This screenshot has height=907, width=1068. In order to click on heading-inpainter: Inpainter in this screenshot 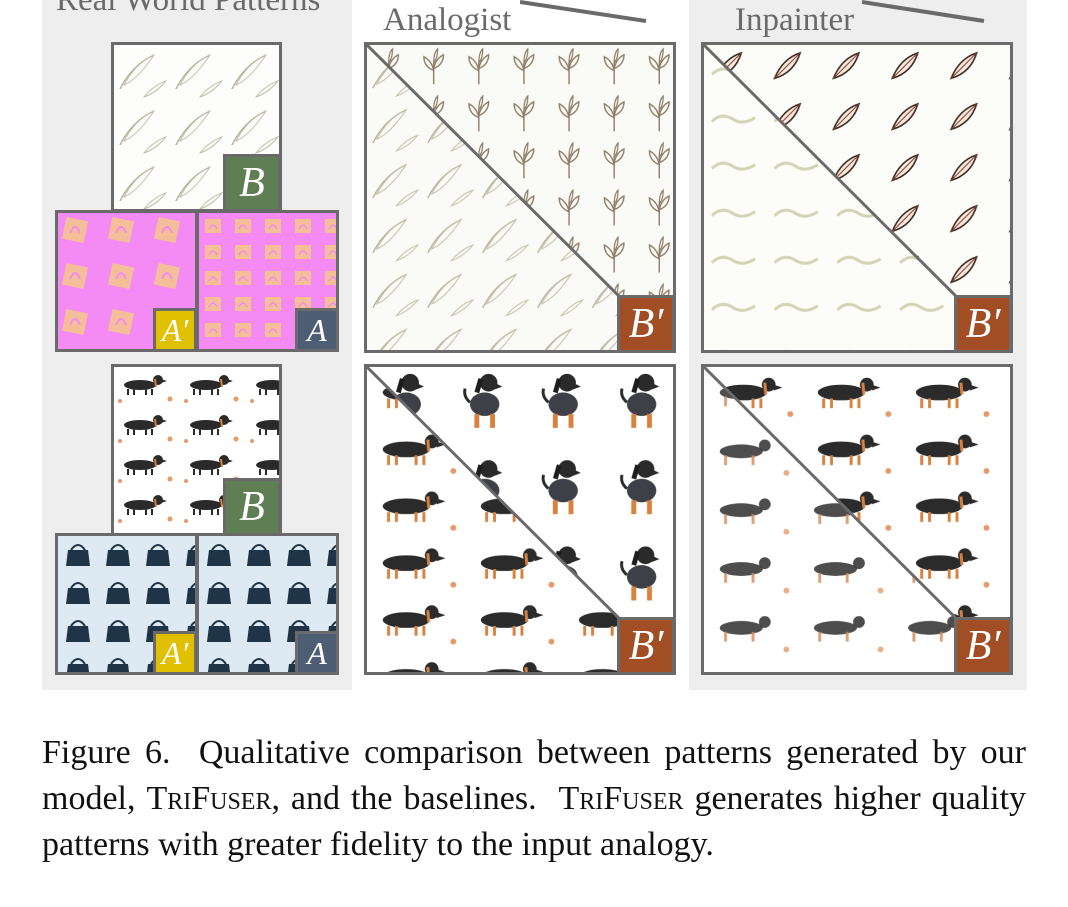, I will do `click(795, 20)`.